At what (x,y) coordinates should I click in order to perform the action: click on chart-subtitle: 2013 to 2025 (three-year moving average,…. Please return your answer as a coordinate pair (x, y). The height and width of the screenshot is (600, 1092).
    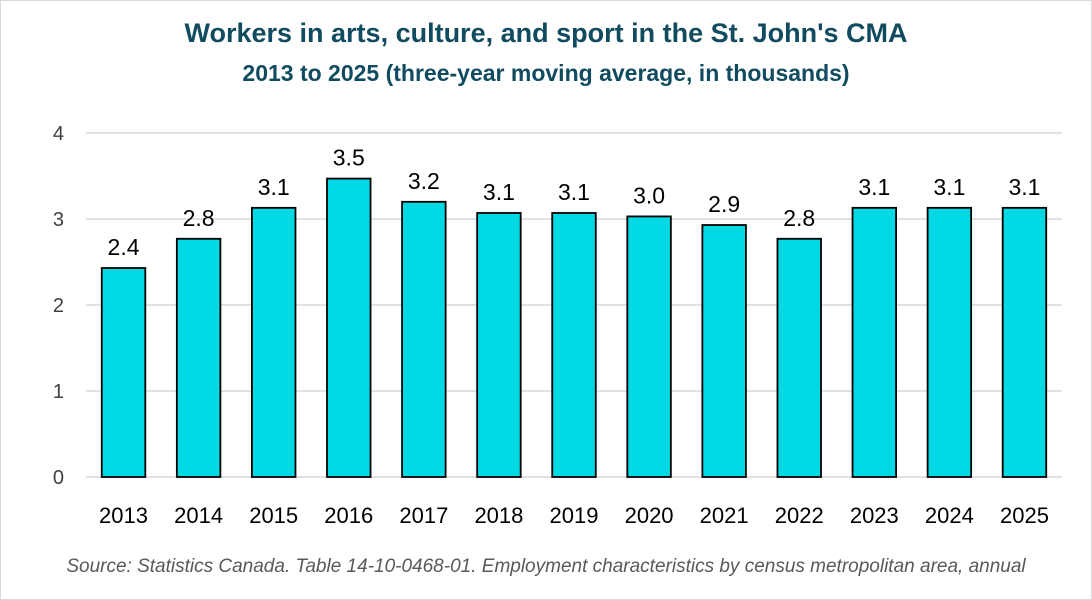
    Looking at the image, I should click on (546, 73).